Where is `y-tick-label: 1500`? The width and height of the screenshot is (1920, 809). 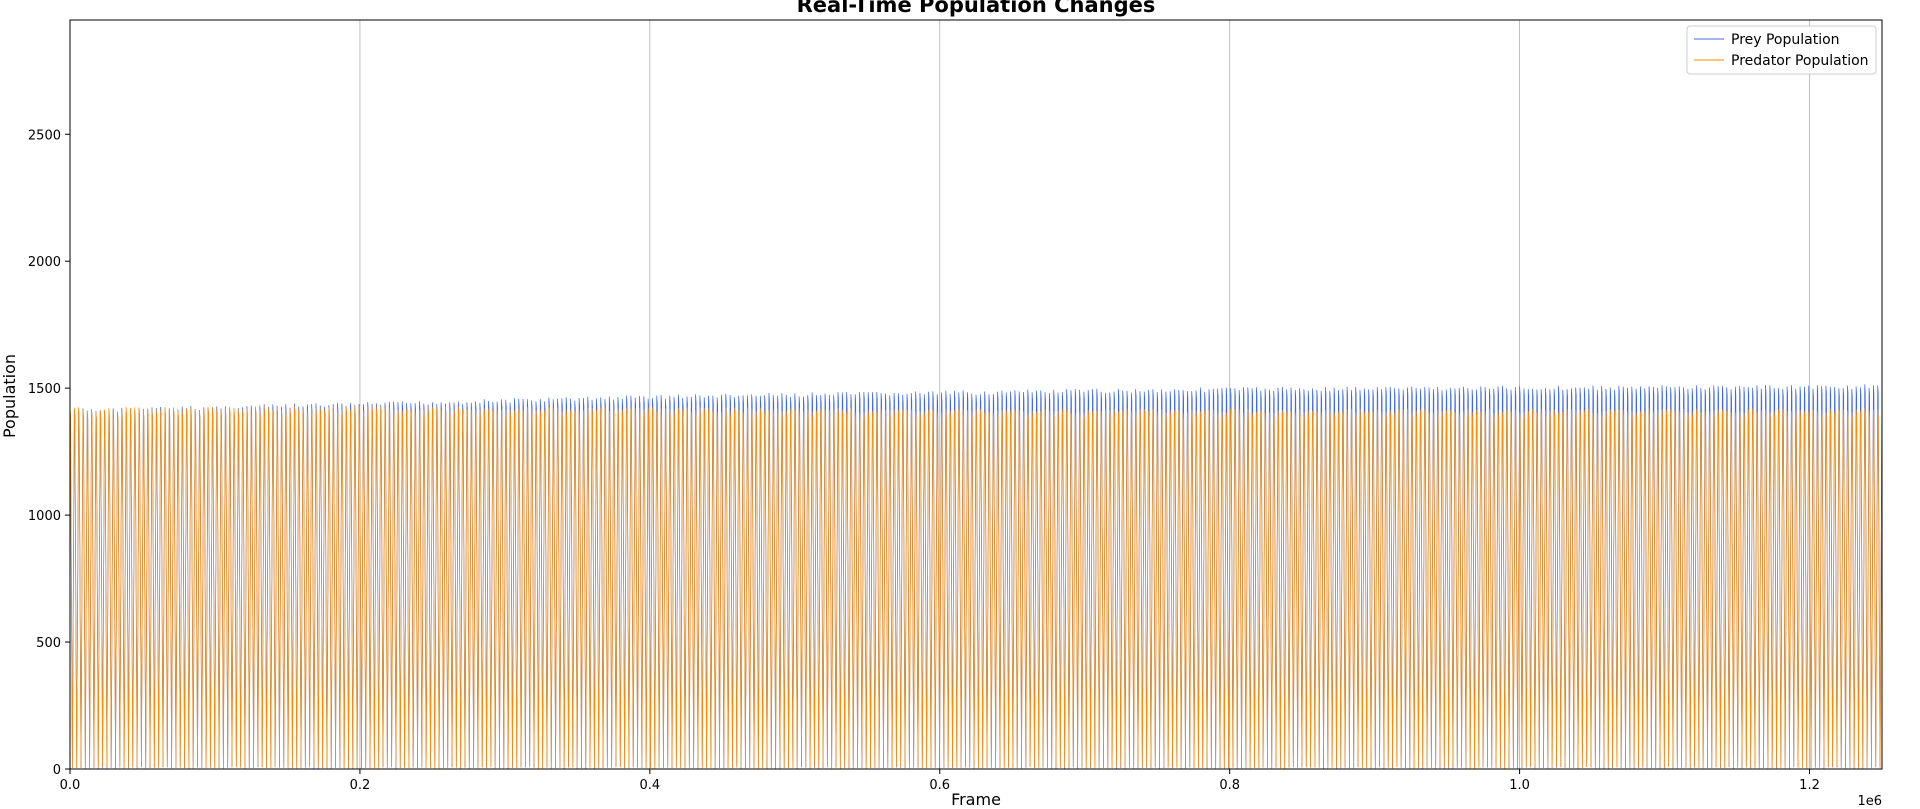
y-tick-label: 1500 is located at coordinates (44, 389).